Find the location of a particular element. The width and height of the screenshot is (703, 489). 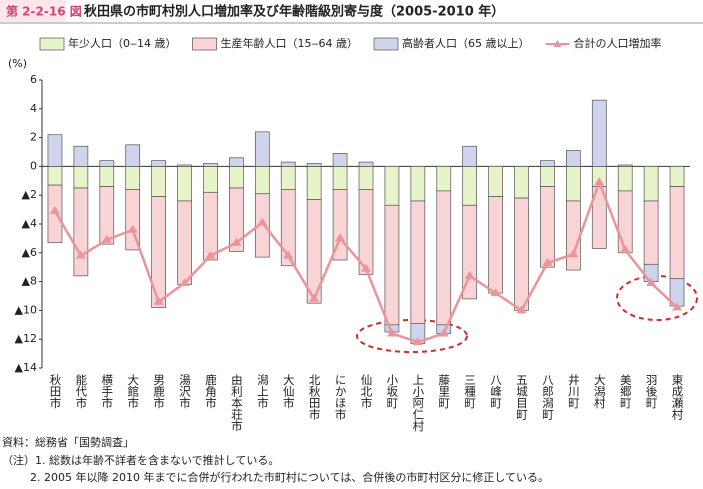

x-tick-label: 五城目町 is located at coordinates (522, 397).